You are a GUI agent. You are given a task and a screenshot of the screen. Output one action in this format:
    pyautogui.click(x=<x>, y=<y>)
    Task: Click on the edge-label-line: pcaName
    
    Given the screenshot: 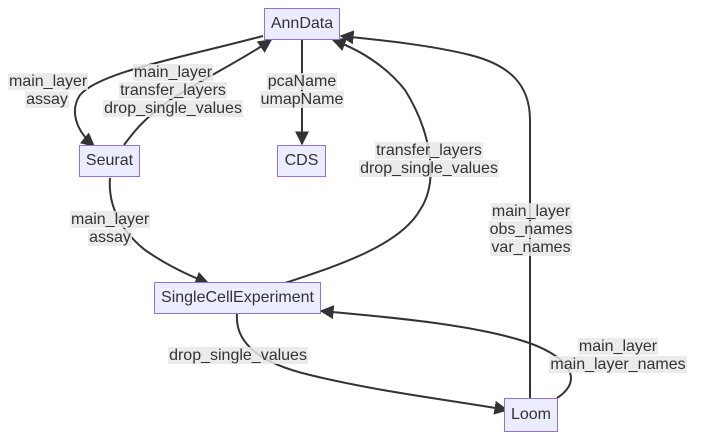 What is the action you would take?
    pyautogui.click(x=302, y=81)
    